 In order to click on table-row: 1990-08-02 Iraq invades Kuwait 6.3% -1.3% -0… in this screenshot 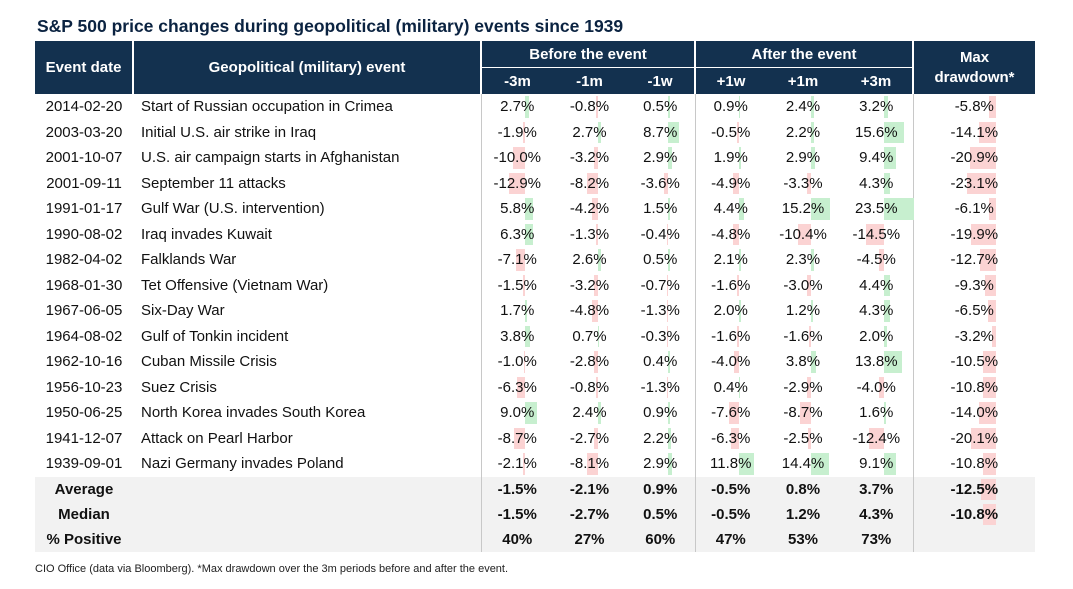, I will do `click(535, 234)`.